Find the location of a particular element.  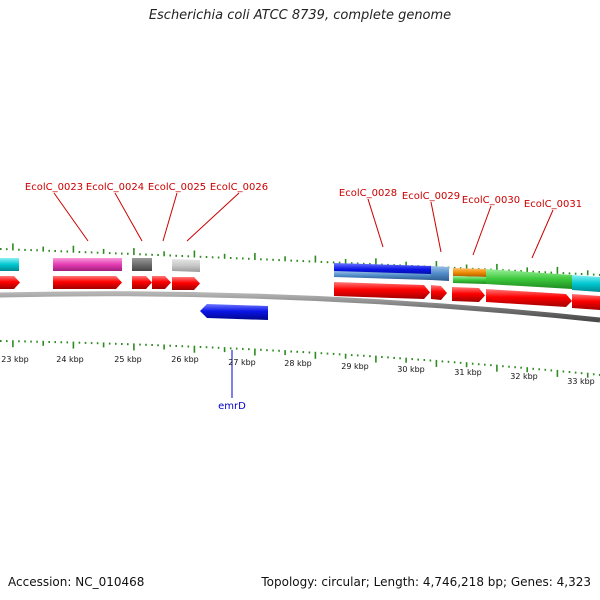

gene-label-ecolc-0029: EcolC_0029 is located at coordinates (431, 196).